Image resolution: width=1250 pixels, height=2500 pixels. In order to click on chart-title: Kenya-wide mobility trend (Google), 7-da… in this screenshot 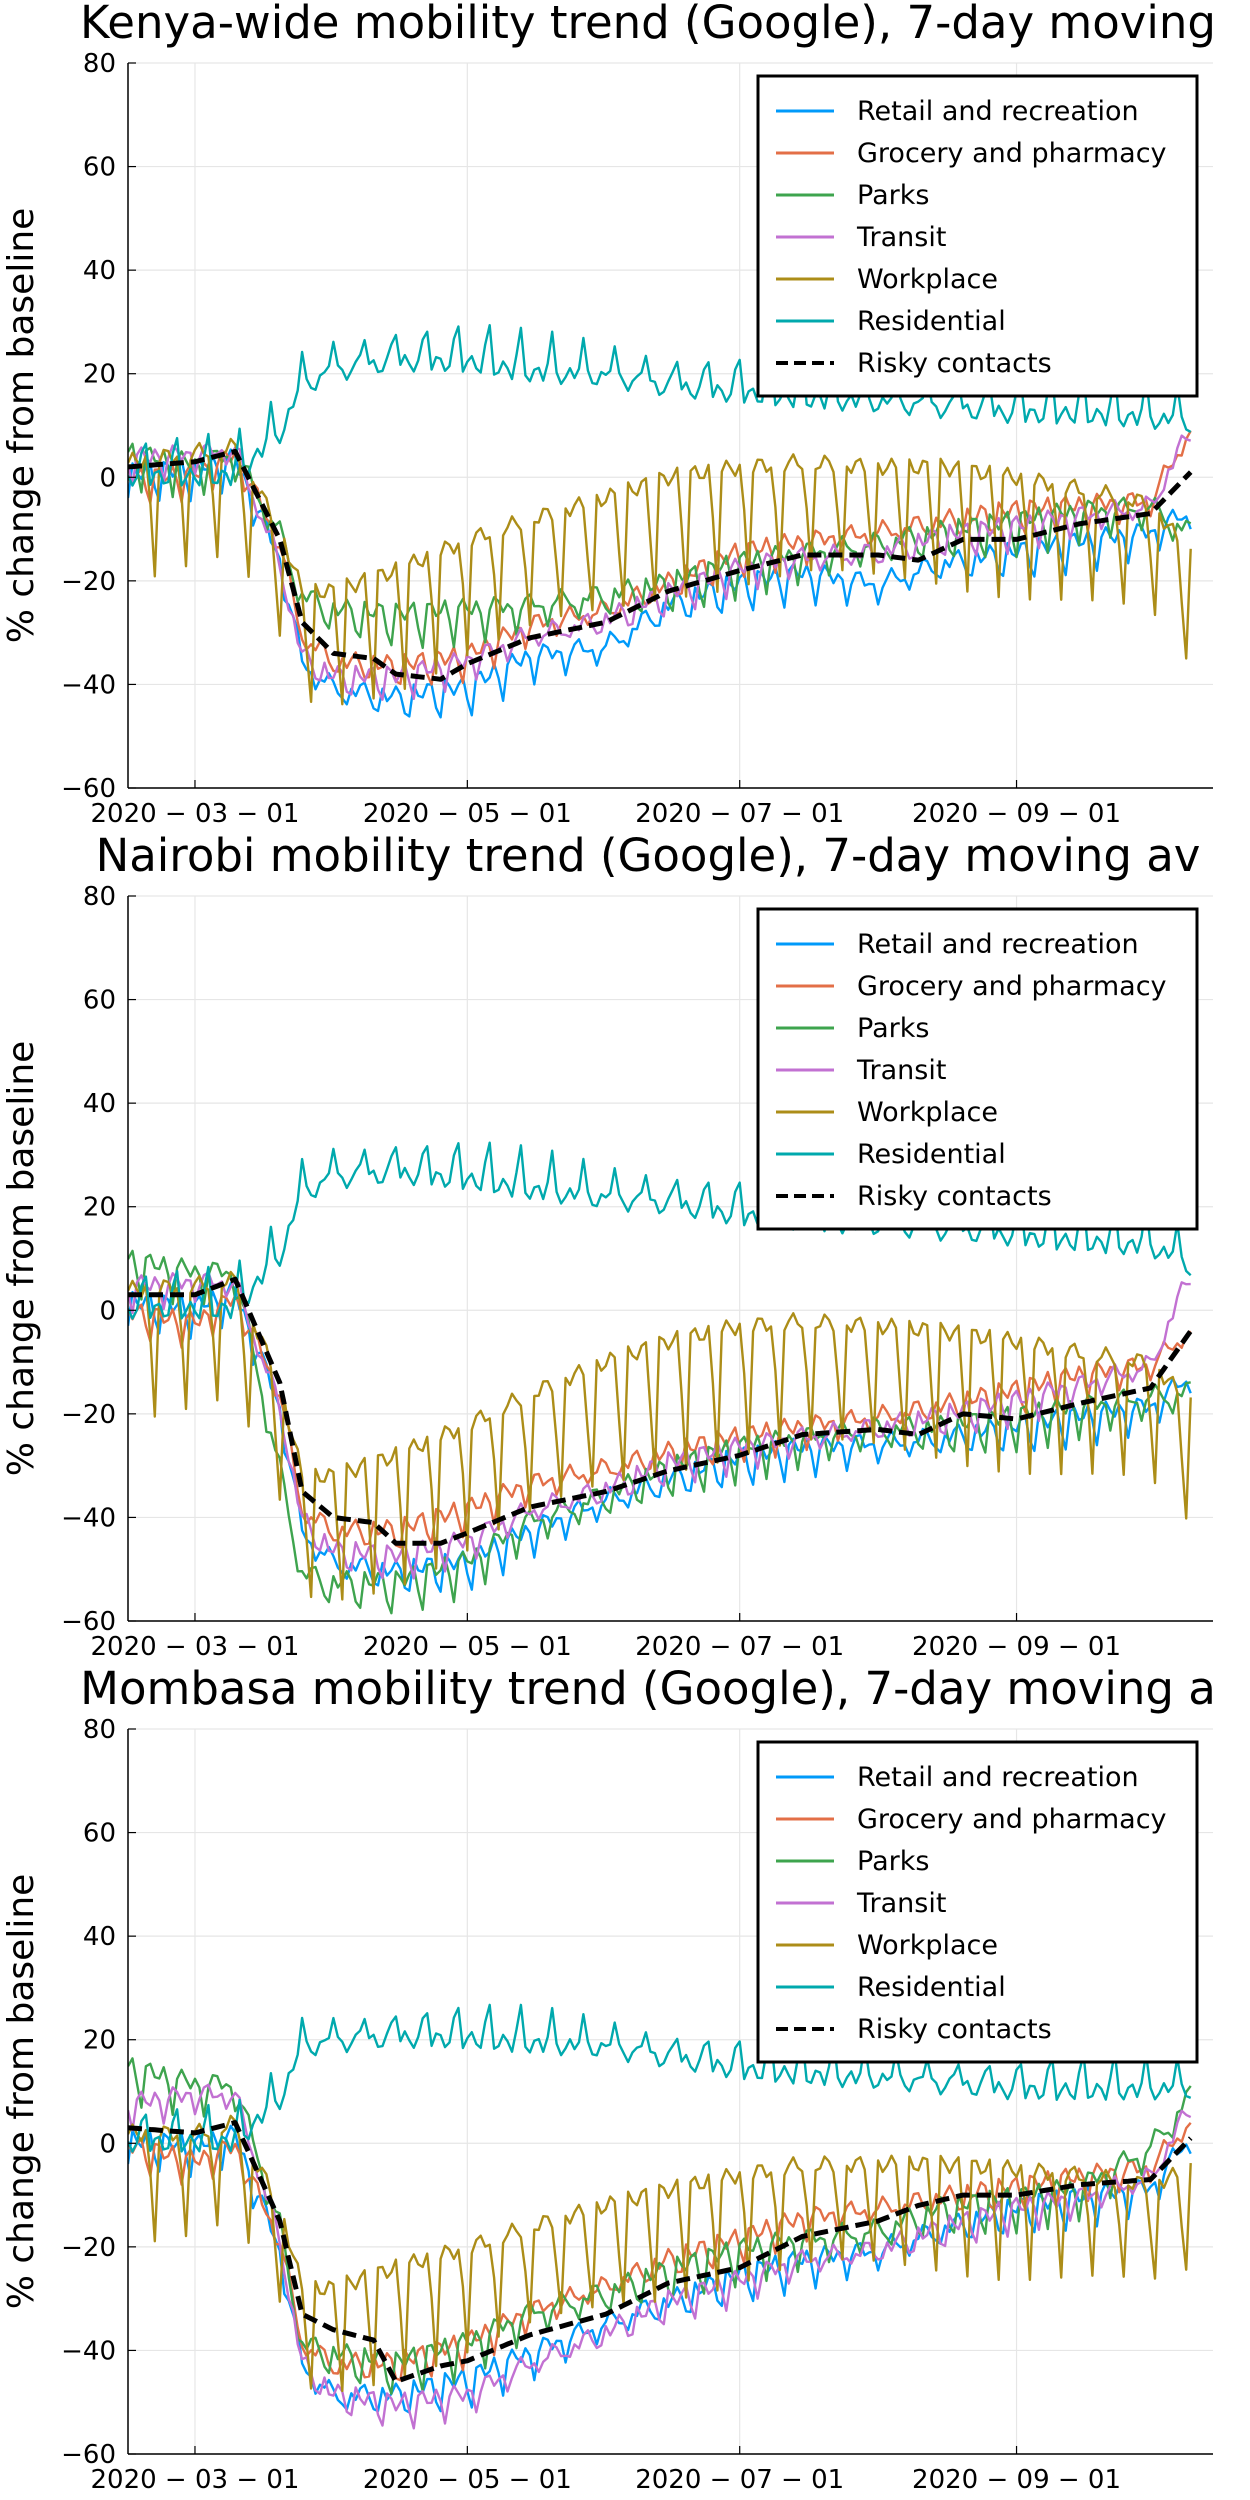, I will do `click(648, 24)`.